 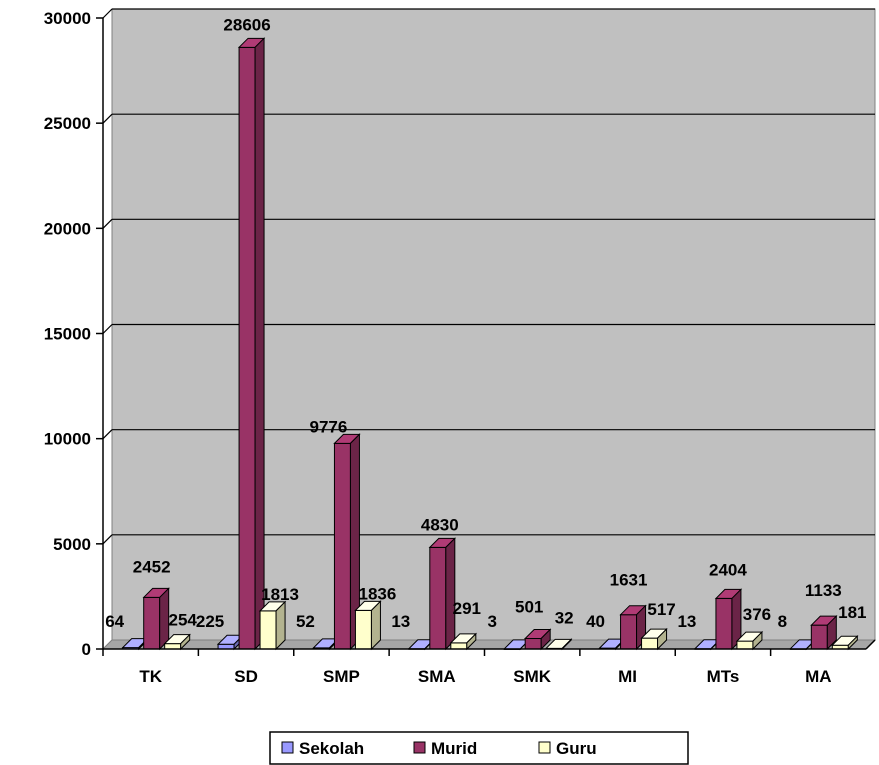 What do you see at coordinates (67, 439) in the screenshot?
I see `y-tick-label-10000: 10000` at bounding box center [67, 439].